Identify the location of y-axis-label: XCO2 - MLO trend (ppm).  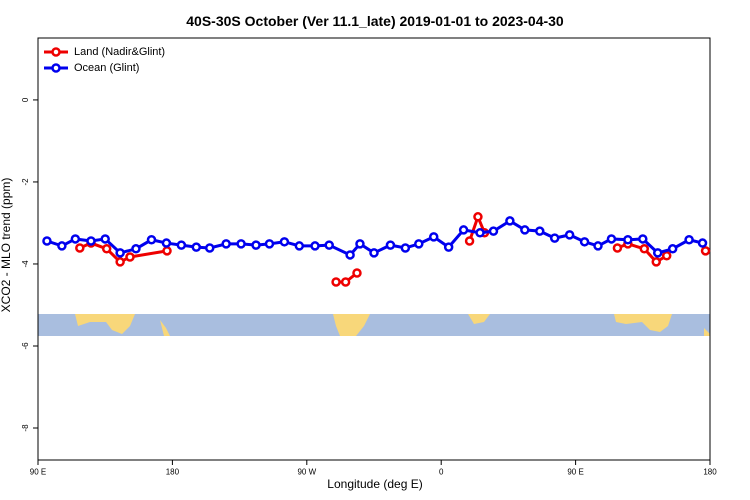
(6, 245).